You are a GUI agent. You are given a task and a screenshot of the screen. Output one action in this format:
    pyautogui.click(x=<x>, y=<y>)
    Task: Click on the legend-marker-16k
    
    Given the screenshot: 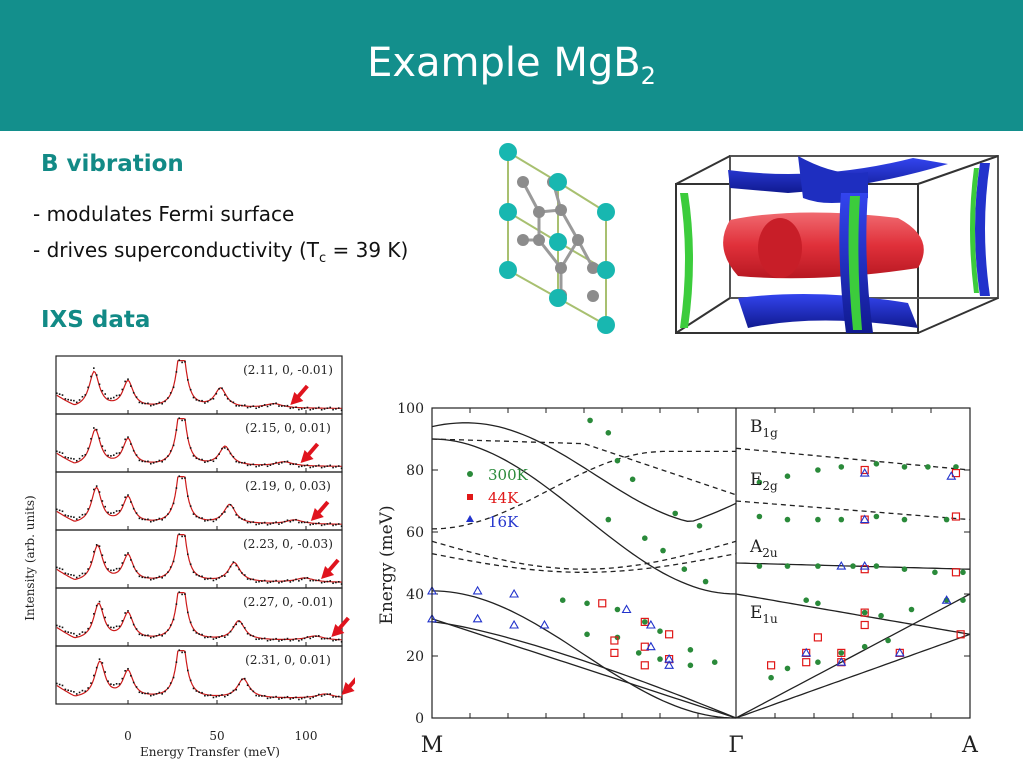 What is the action you would take?
    pyautogui.click(x=470, y=518)
    